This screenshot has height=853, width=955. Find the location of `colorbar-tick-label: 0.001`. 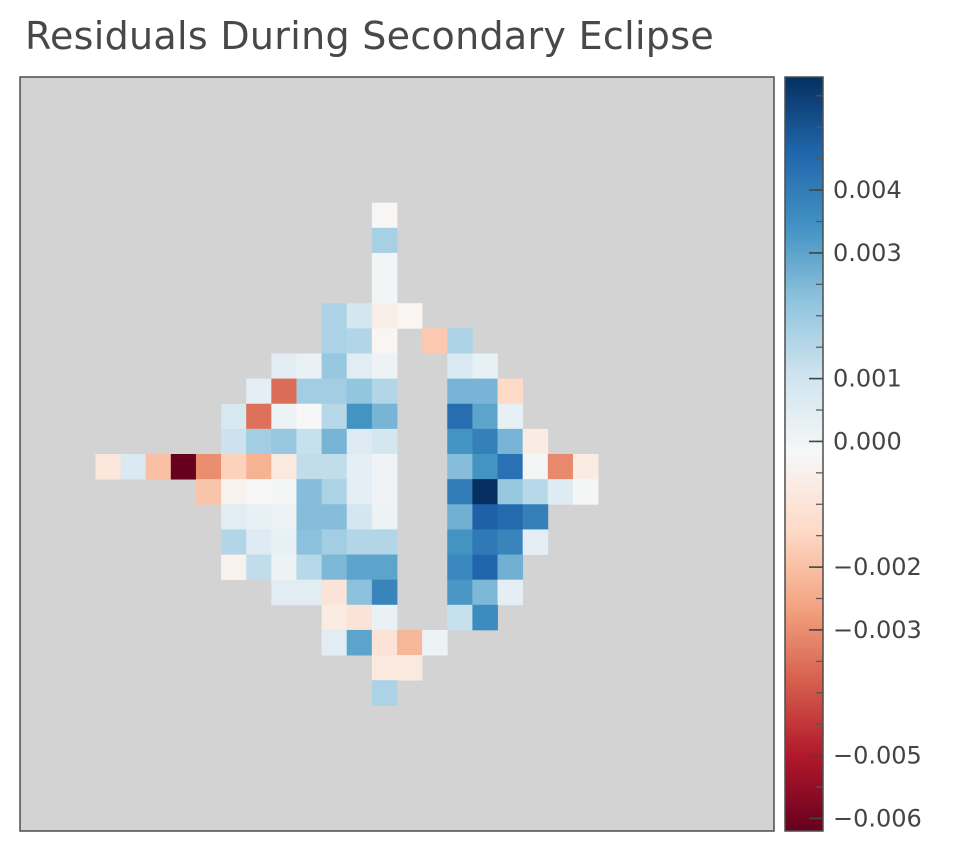

colorbar-tick-label: 0.001 is located at coordinates (867, 379).